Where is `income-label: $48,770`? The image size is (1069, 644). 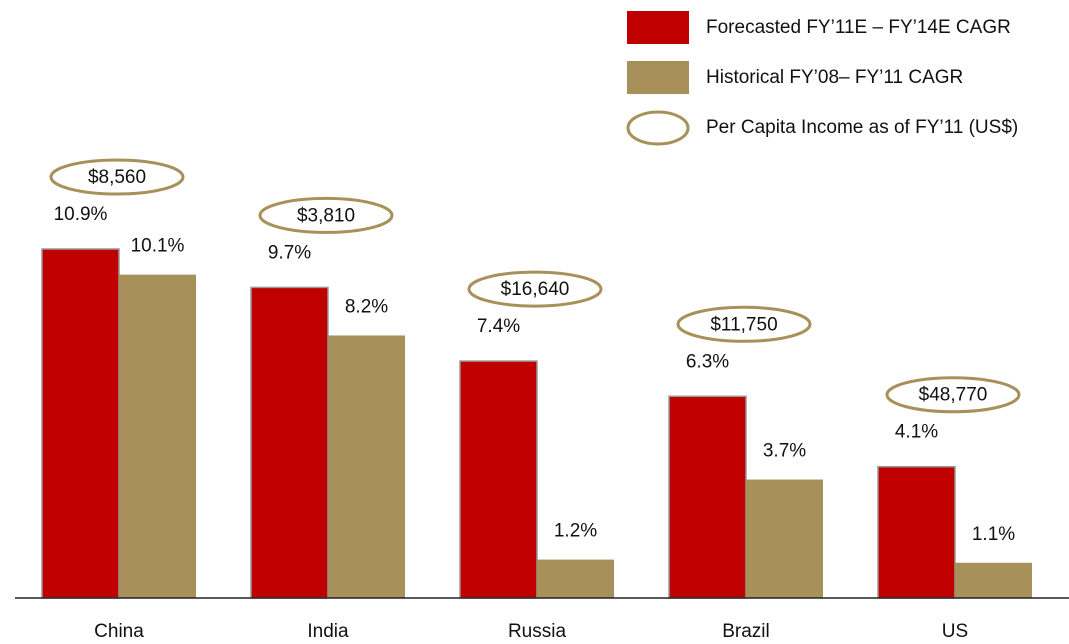
income-label: $48,770 is located at coordinates (953, 395).